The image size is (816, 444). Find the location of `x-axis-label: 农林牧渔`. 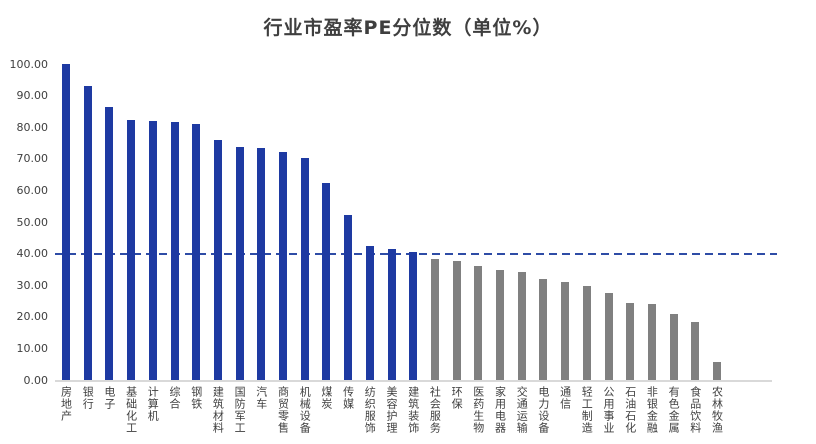

x-axis-label: 农林牧渔 is located at coordinates (717, 410).